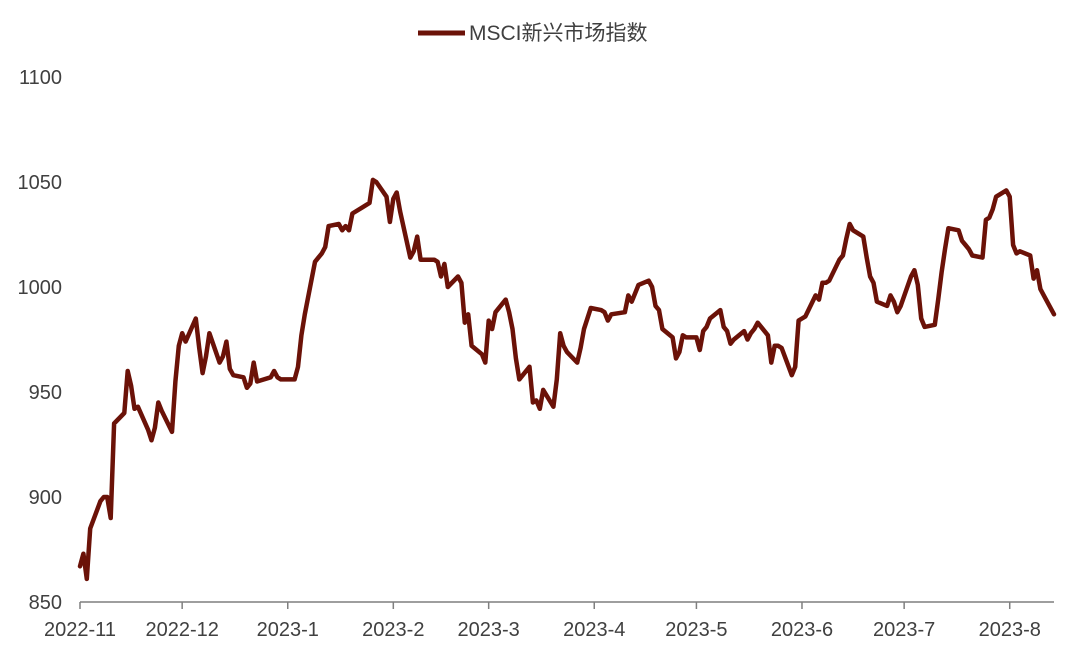  What do you see at coordinates (802, 630) in the screenshot?
I see `x-tick-label: 2023-6` at bounding box center [802, 630].